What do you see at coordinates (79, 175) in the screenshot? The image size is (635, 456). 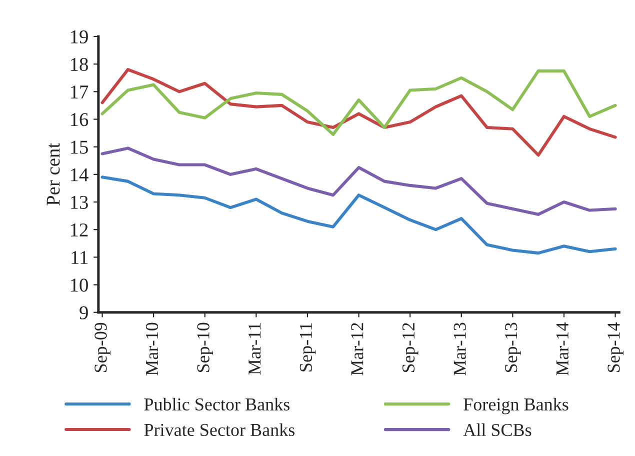 I see `y-tick-label: 14` at bounding box center [79, 175].